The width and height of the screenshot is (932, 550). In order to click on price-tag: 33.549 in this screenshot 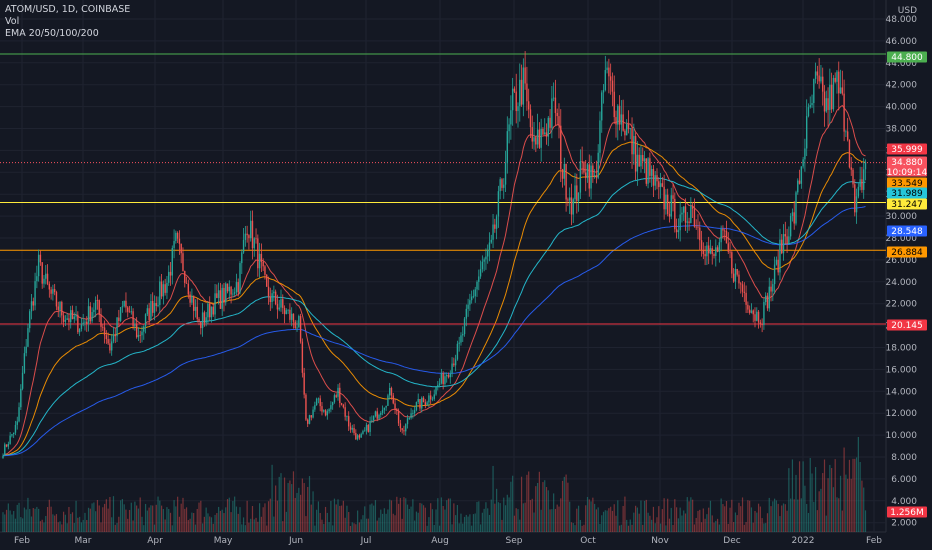, I will do `click(907, 183)`.